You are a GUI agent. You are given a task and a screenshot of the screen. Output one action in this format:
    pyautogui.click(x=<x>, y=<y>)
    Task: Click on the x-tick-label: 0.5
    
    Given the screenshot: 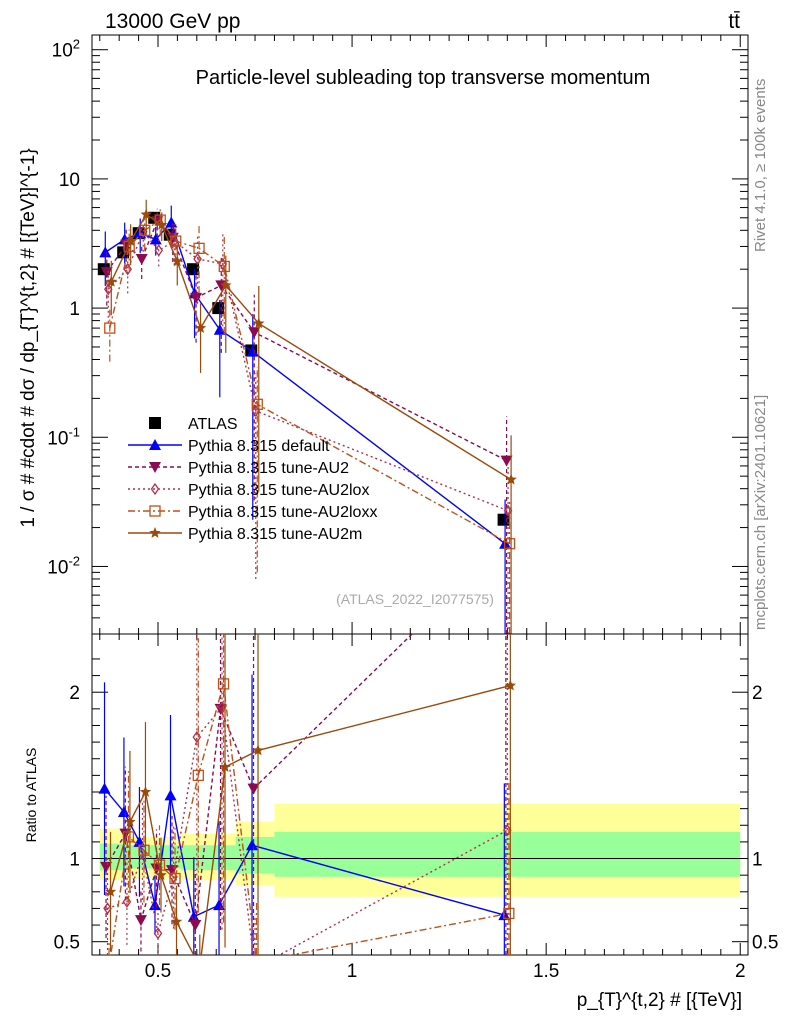 What is the action you would take?
    pyautogui.click(x=158, y=971)
    